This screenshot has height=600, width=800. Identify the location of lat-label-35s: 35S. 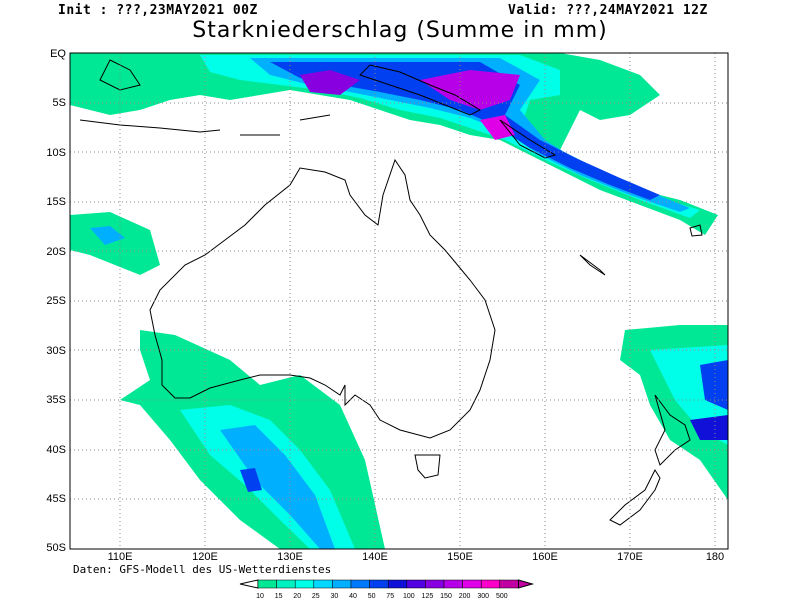
(56, 400).